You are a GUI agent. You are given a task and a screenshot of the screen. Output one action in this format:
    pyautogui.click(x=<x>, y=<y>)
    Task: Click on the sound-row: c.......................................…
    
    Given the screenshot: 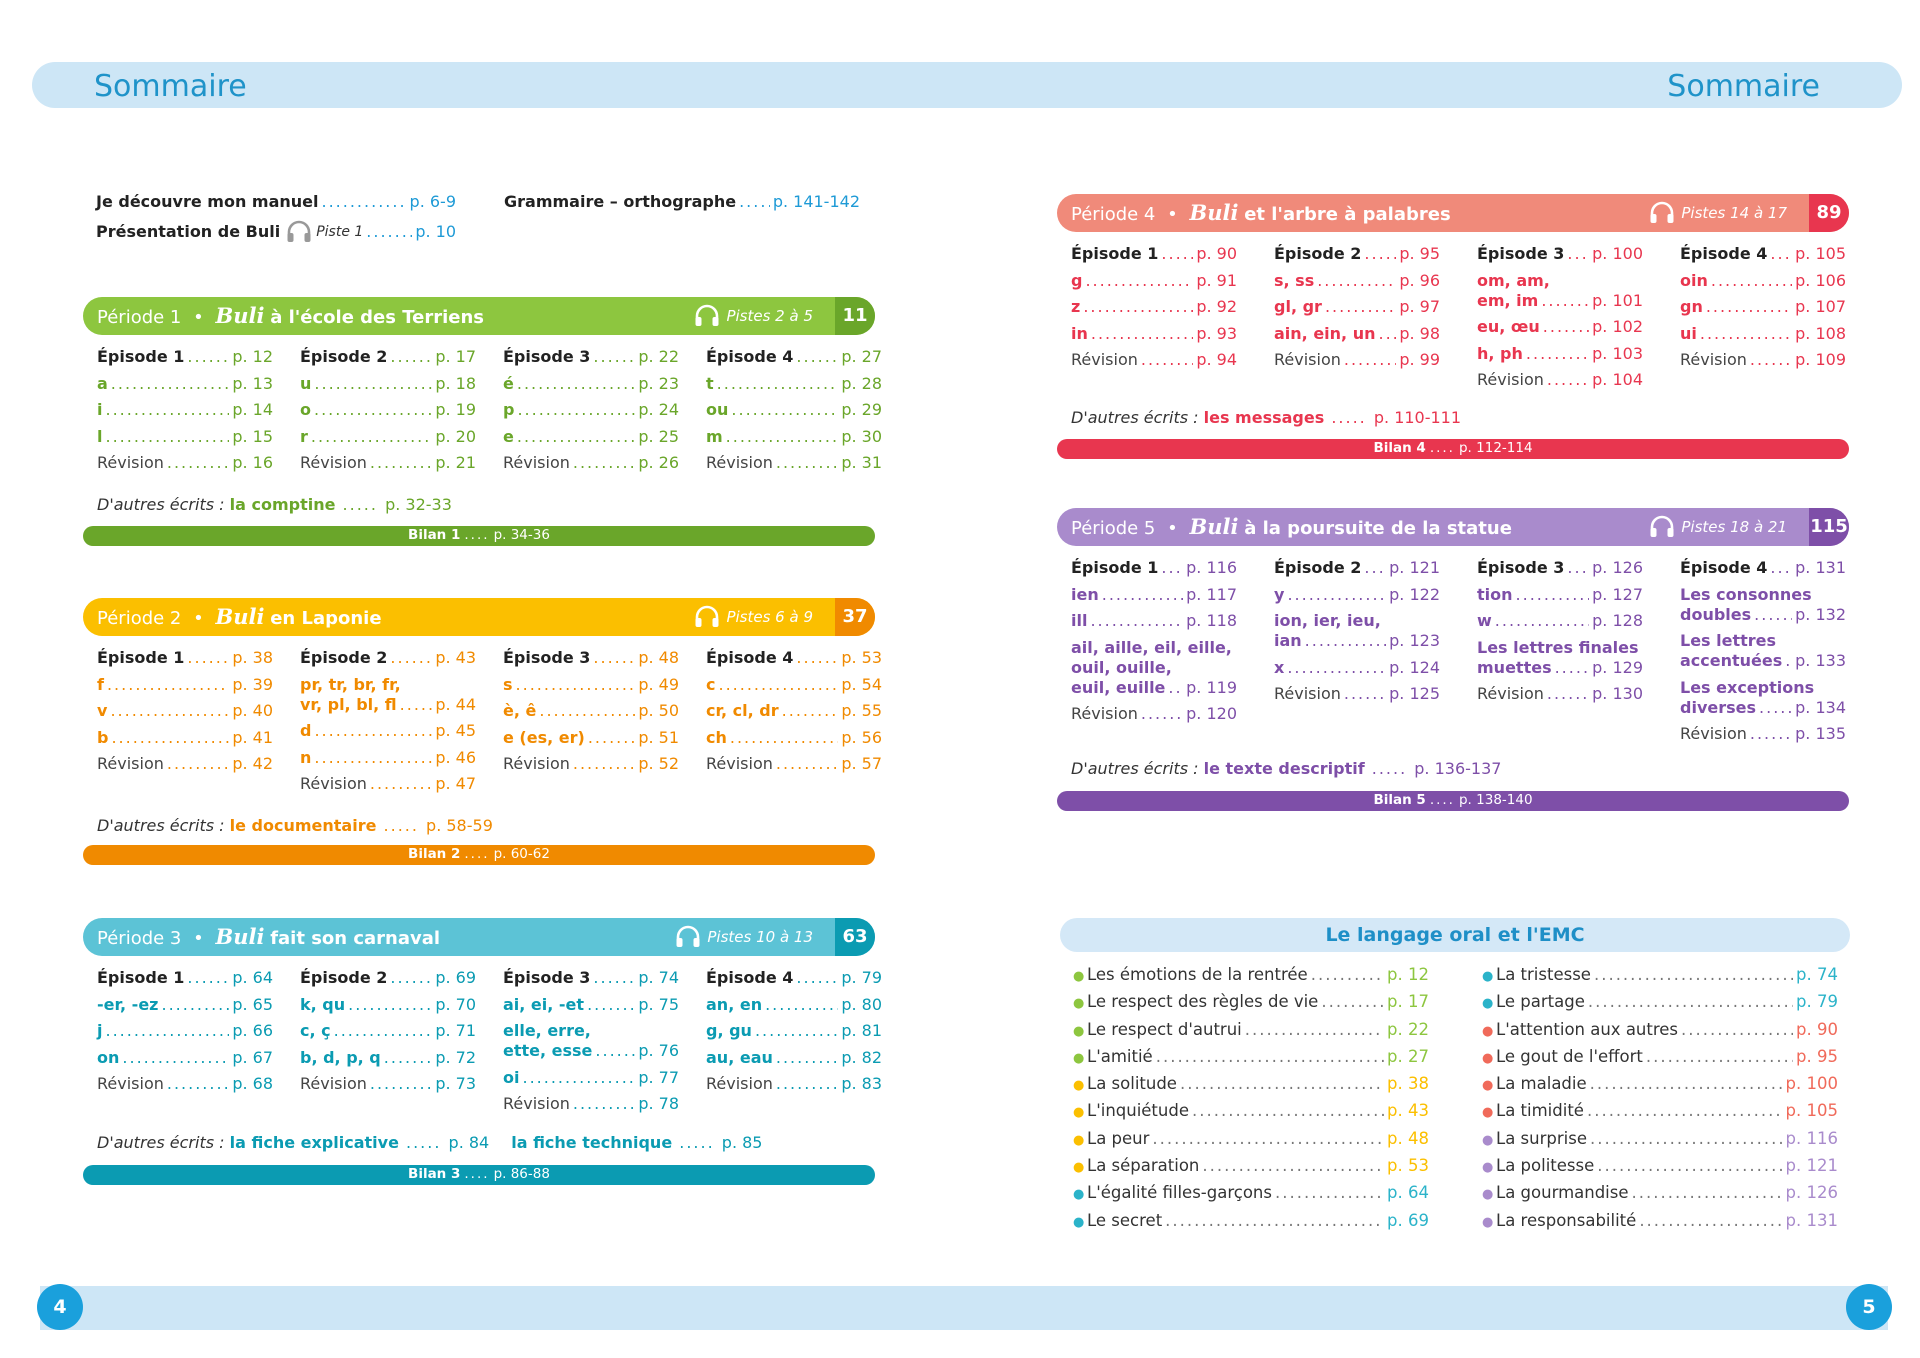 What is the action you would take?
    pyautogui.click(x=794, y=684)
    